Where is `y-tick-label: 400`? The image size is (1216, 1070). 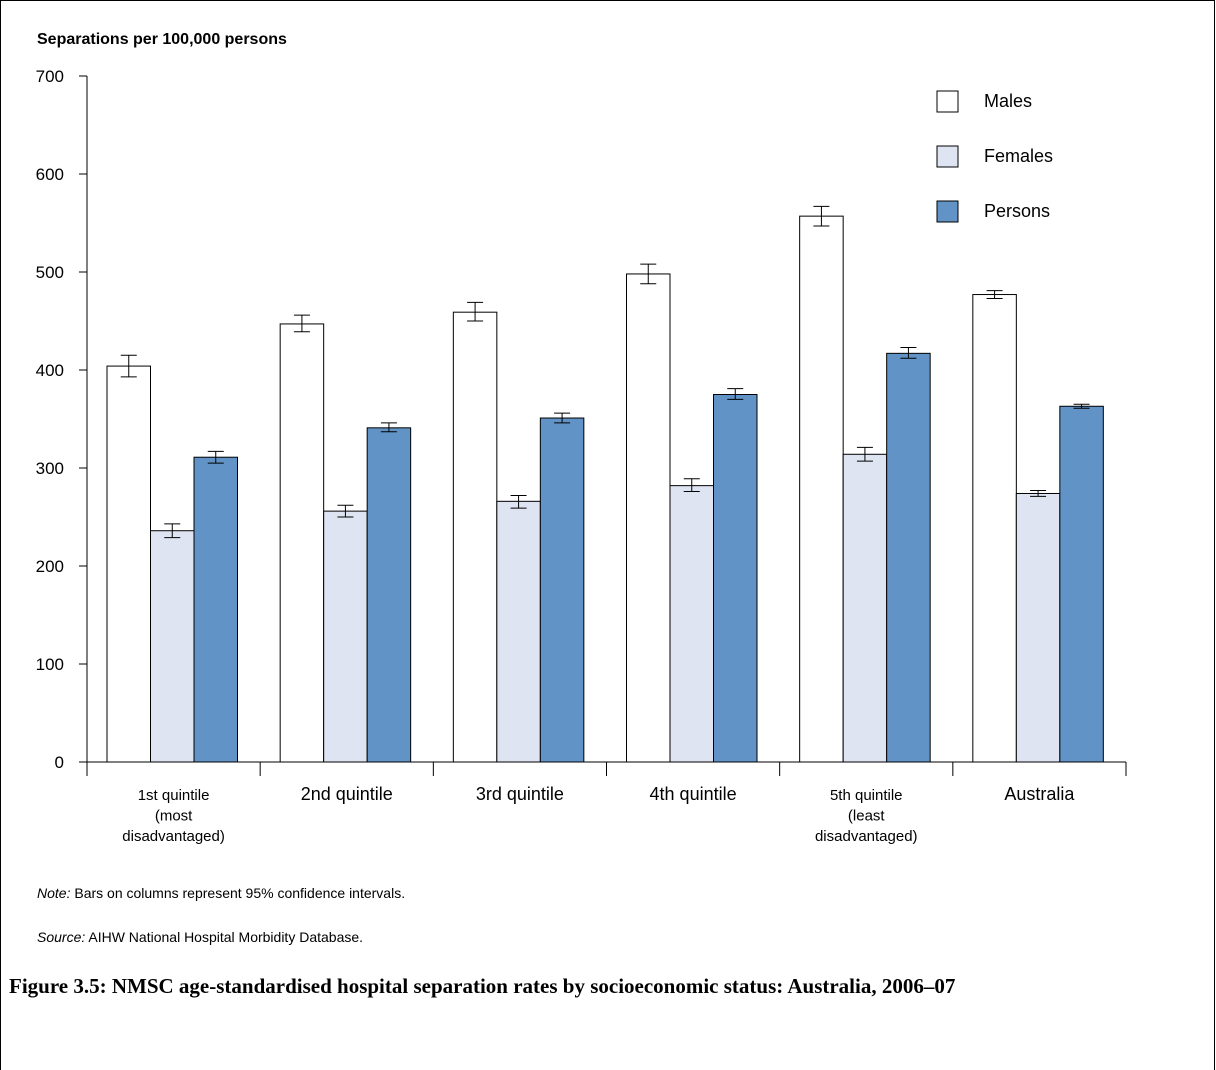 y-tick-label: 400 is located at coordinates (50, 370).